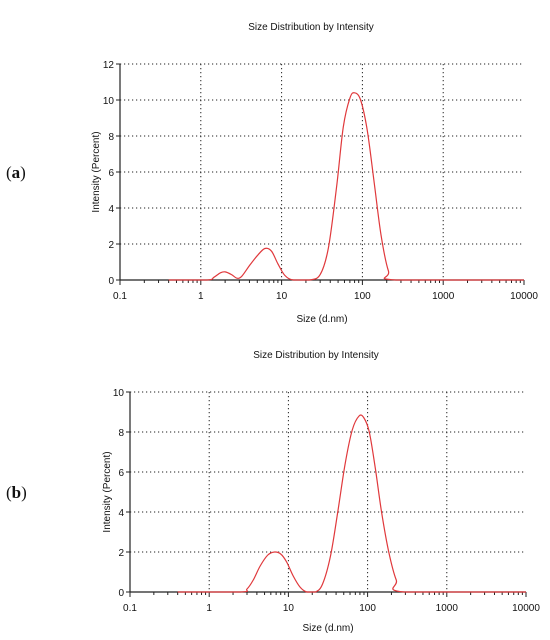 The image size is (550, 640). What do you see at coordinates (120, 296) in the screenshot?
I see `chart-a-x-tick-label: 0.1` at bounding box center [120, 296].